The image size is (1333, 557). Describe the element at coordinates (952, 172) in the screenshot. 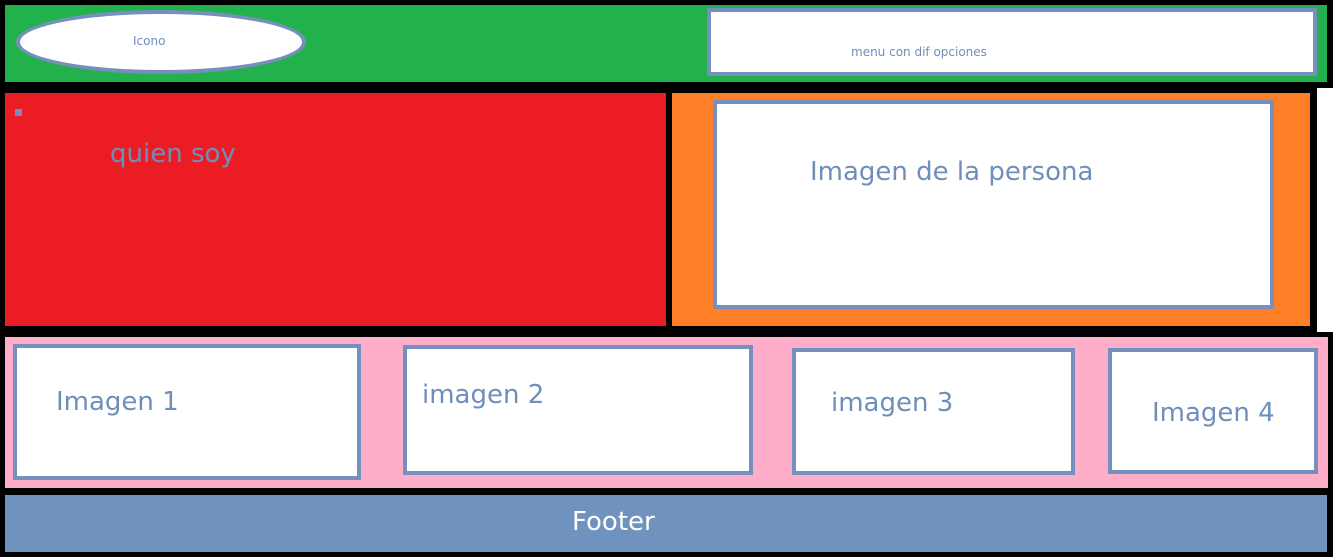

I see `person-image-label: Imagen de la persona` at that location.